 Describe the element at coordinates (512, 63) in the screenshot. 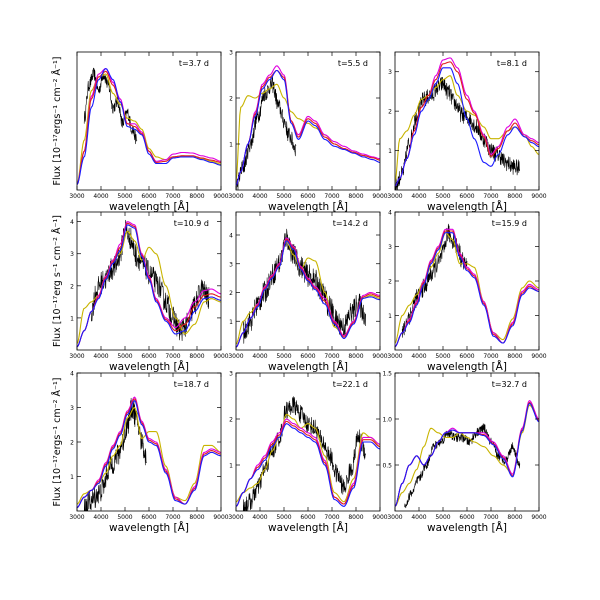

I see `epoch-label: t=8.1 d` at that location.